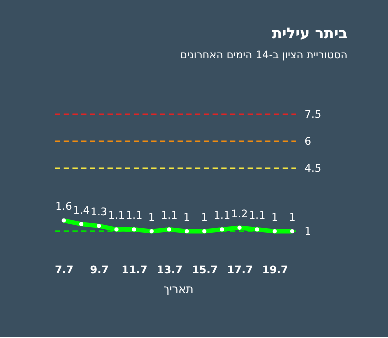 This screenshot has width=388, height=338. What do you see at coordinates (64, 207) in the screenshot?
I see `data-label: 1.6` at bounding box center [64, 207].